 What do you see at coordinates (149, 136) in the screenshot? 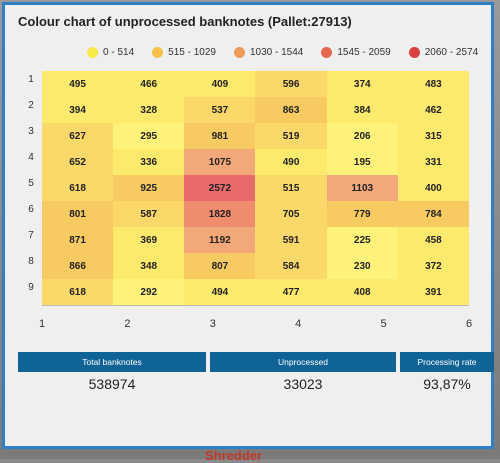
I see `heatmap-cell: 295` at bounding box center [149, 136].